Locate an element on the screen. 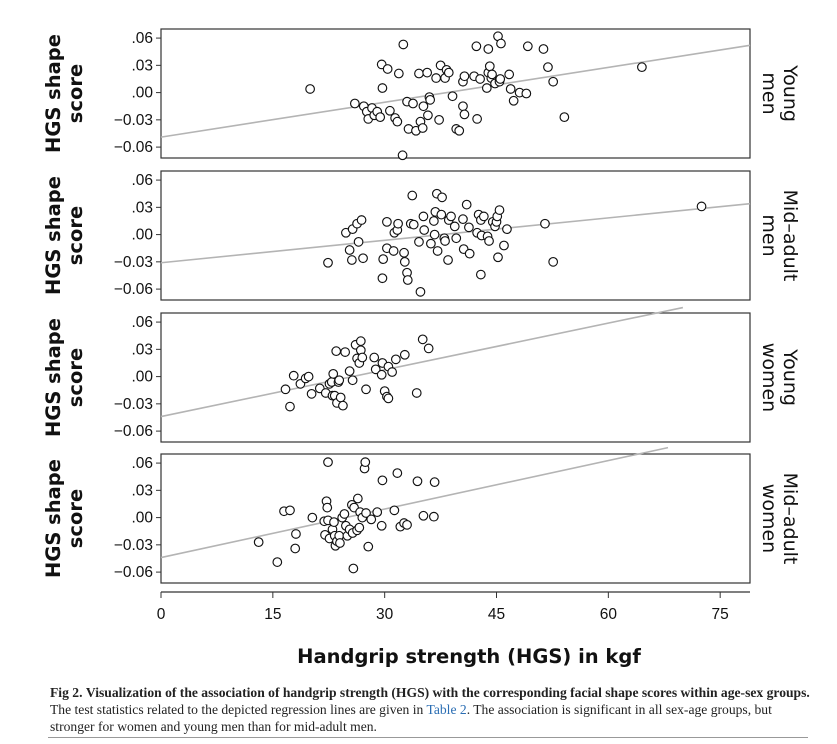 The height and width of the screenshot is (744, 837). x-tick-label: 30 is located at coordinates (385, 614).